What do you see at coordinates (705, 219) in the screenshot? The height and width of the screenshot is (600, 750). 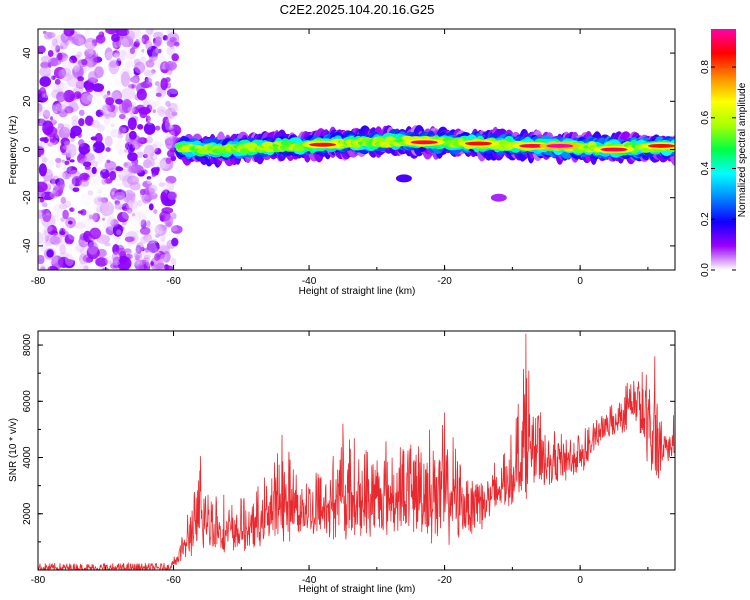 I see `colorbar-tick-label: 0.2` at bounding box center [705, 219].